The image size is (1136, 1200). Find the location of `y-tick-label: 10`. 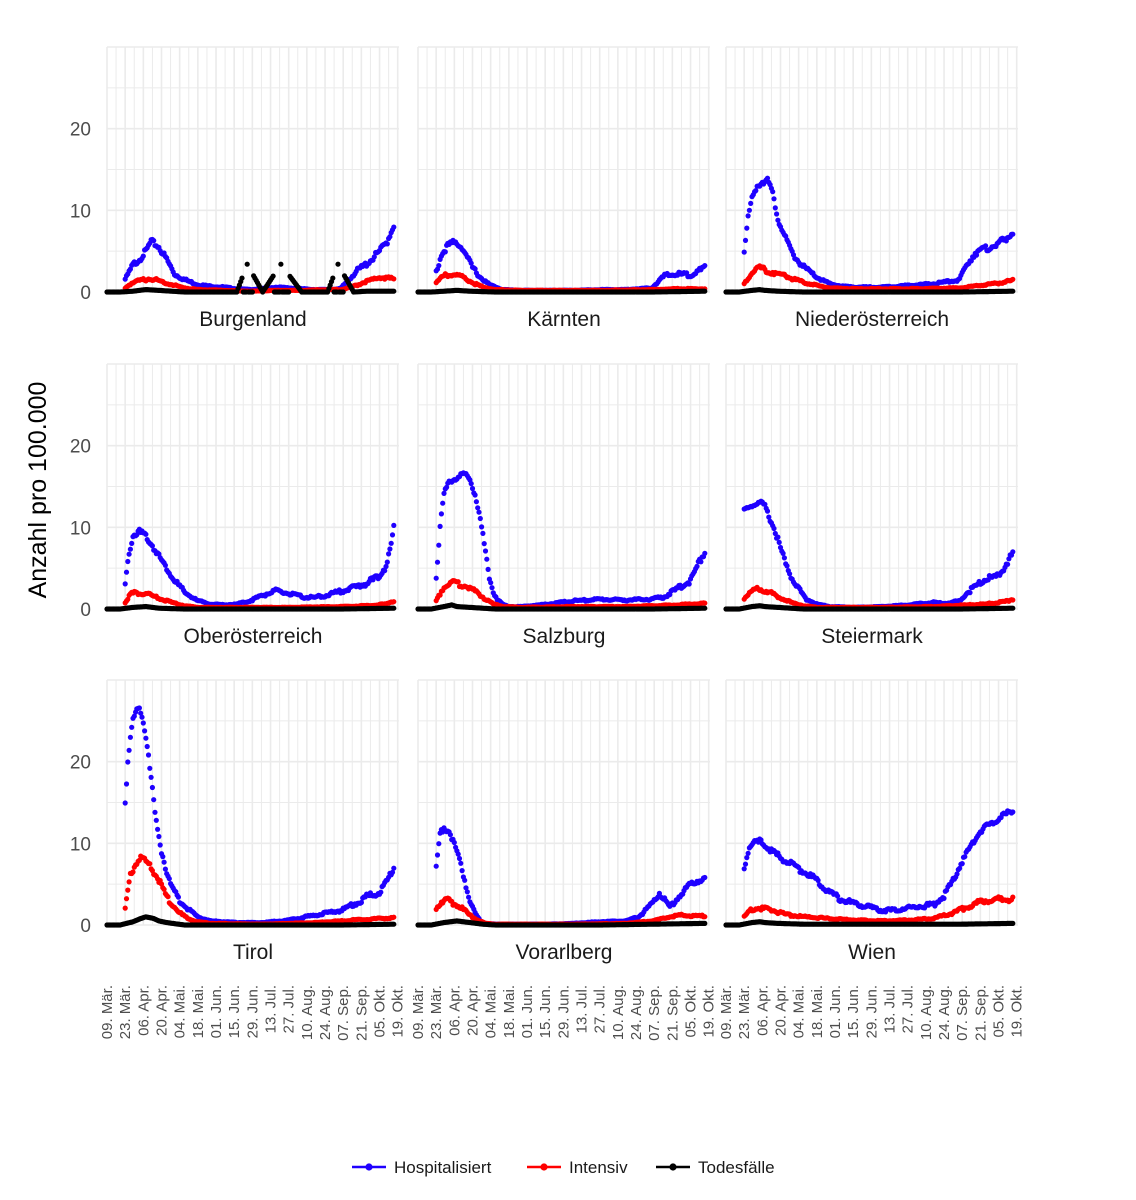

y-tick-label: 10 is located at coordinates (80, 211).